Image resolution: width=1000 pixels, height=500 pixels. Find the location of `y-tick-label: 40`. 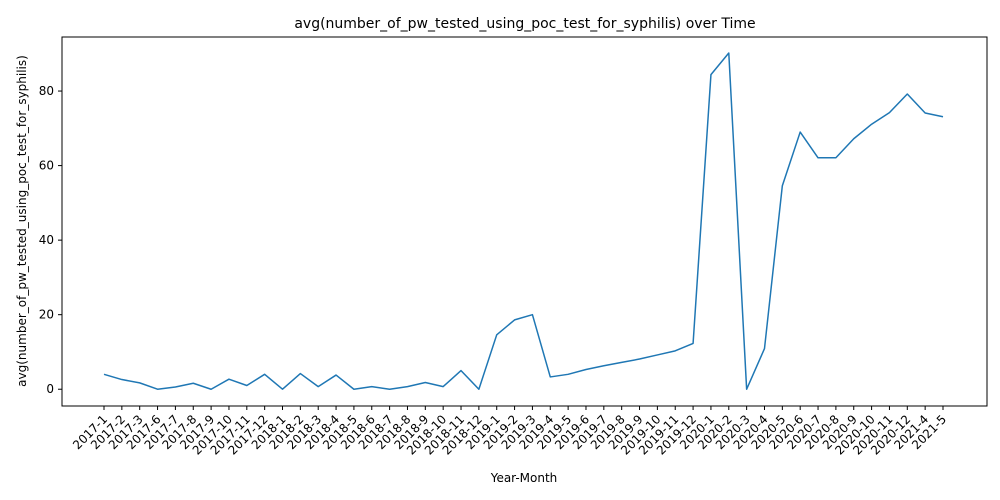

y-tick-label: 40 is located at coordinates (46, 240).